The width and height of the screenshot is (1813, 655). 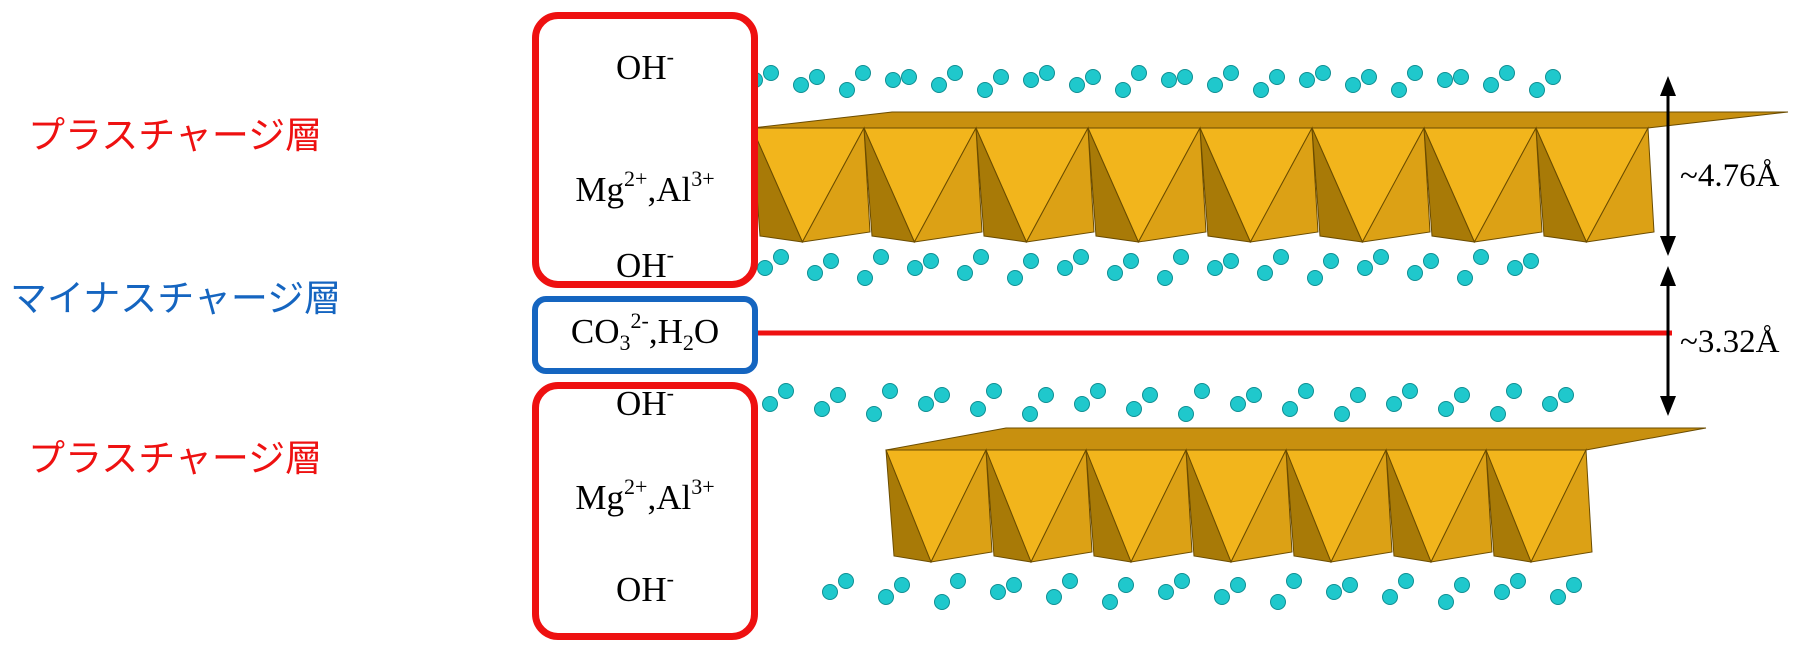 I want to click on lower-spacing-label: ~3.32Å, so click(x=1730, y=342).